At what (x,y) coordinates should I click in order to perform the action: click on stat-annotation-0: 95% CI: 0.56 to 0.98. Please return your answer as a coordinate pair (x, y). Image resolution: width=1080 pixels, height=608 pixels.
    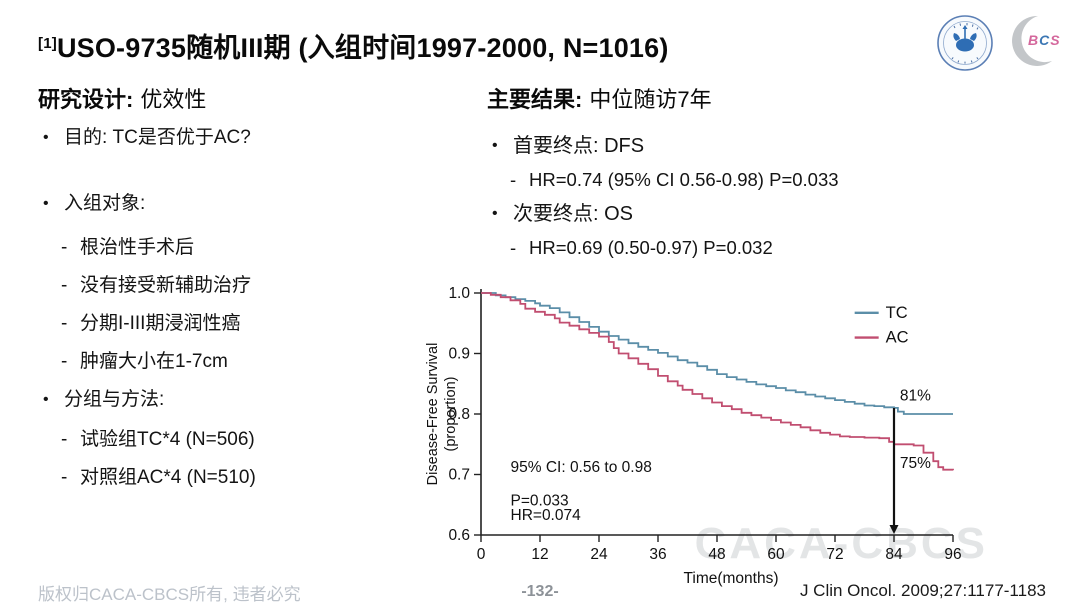
    Looking at the image, I should click on (581, 467).